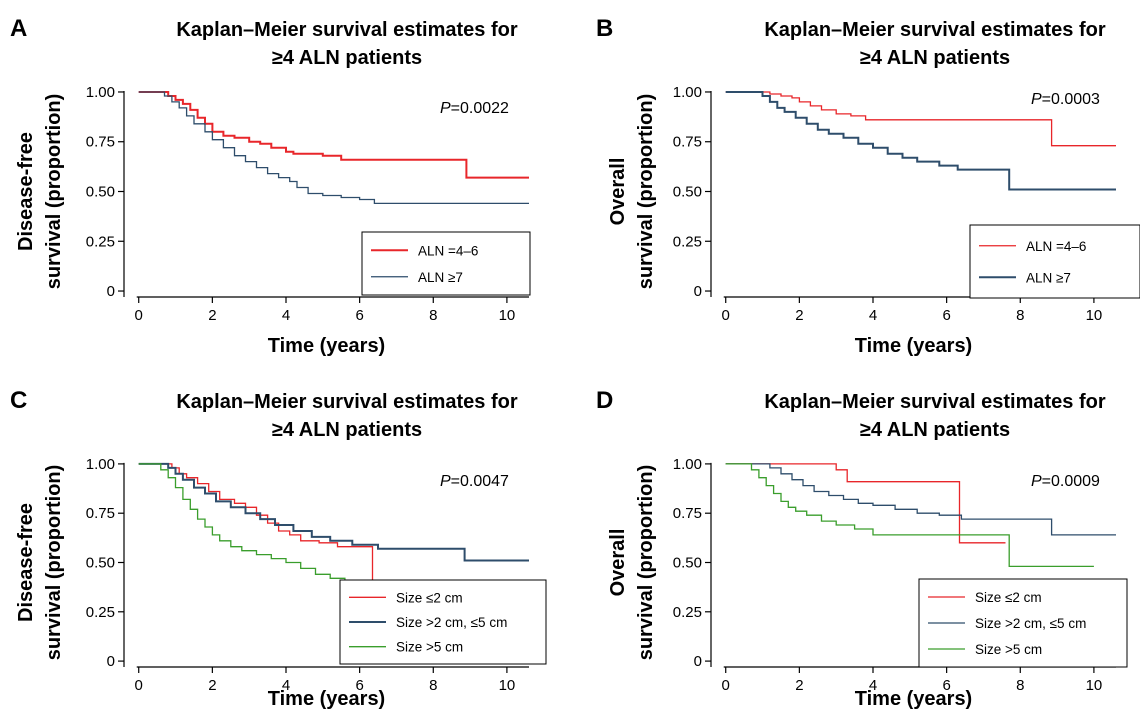  What do you see at coordinates (18, 28) in the screenshot?
I see `panel-letter: A` at bounding box center [18, 28].